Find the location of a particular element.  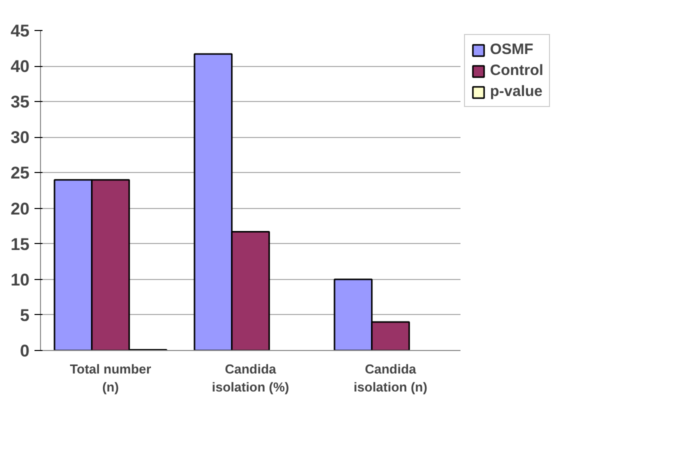

legend-label: OSMF is located at coordinates (512, 49).